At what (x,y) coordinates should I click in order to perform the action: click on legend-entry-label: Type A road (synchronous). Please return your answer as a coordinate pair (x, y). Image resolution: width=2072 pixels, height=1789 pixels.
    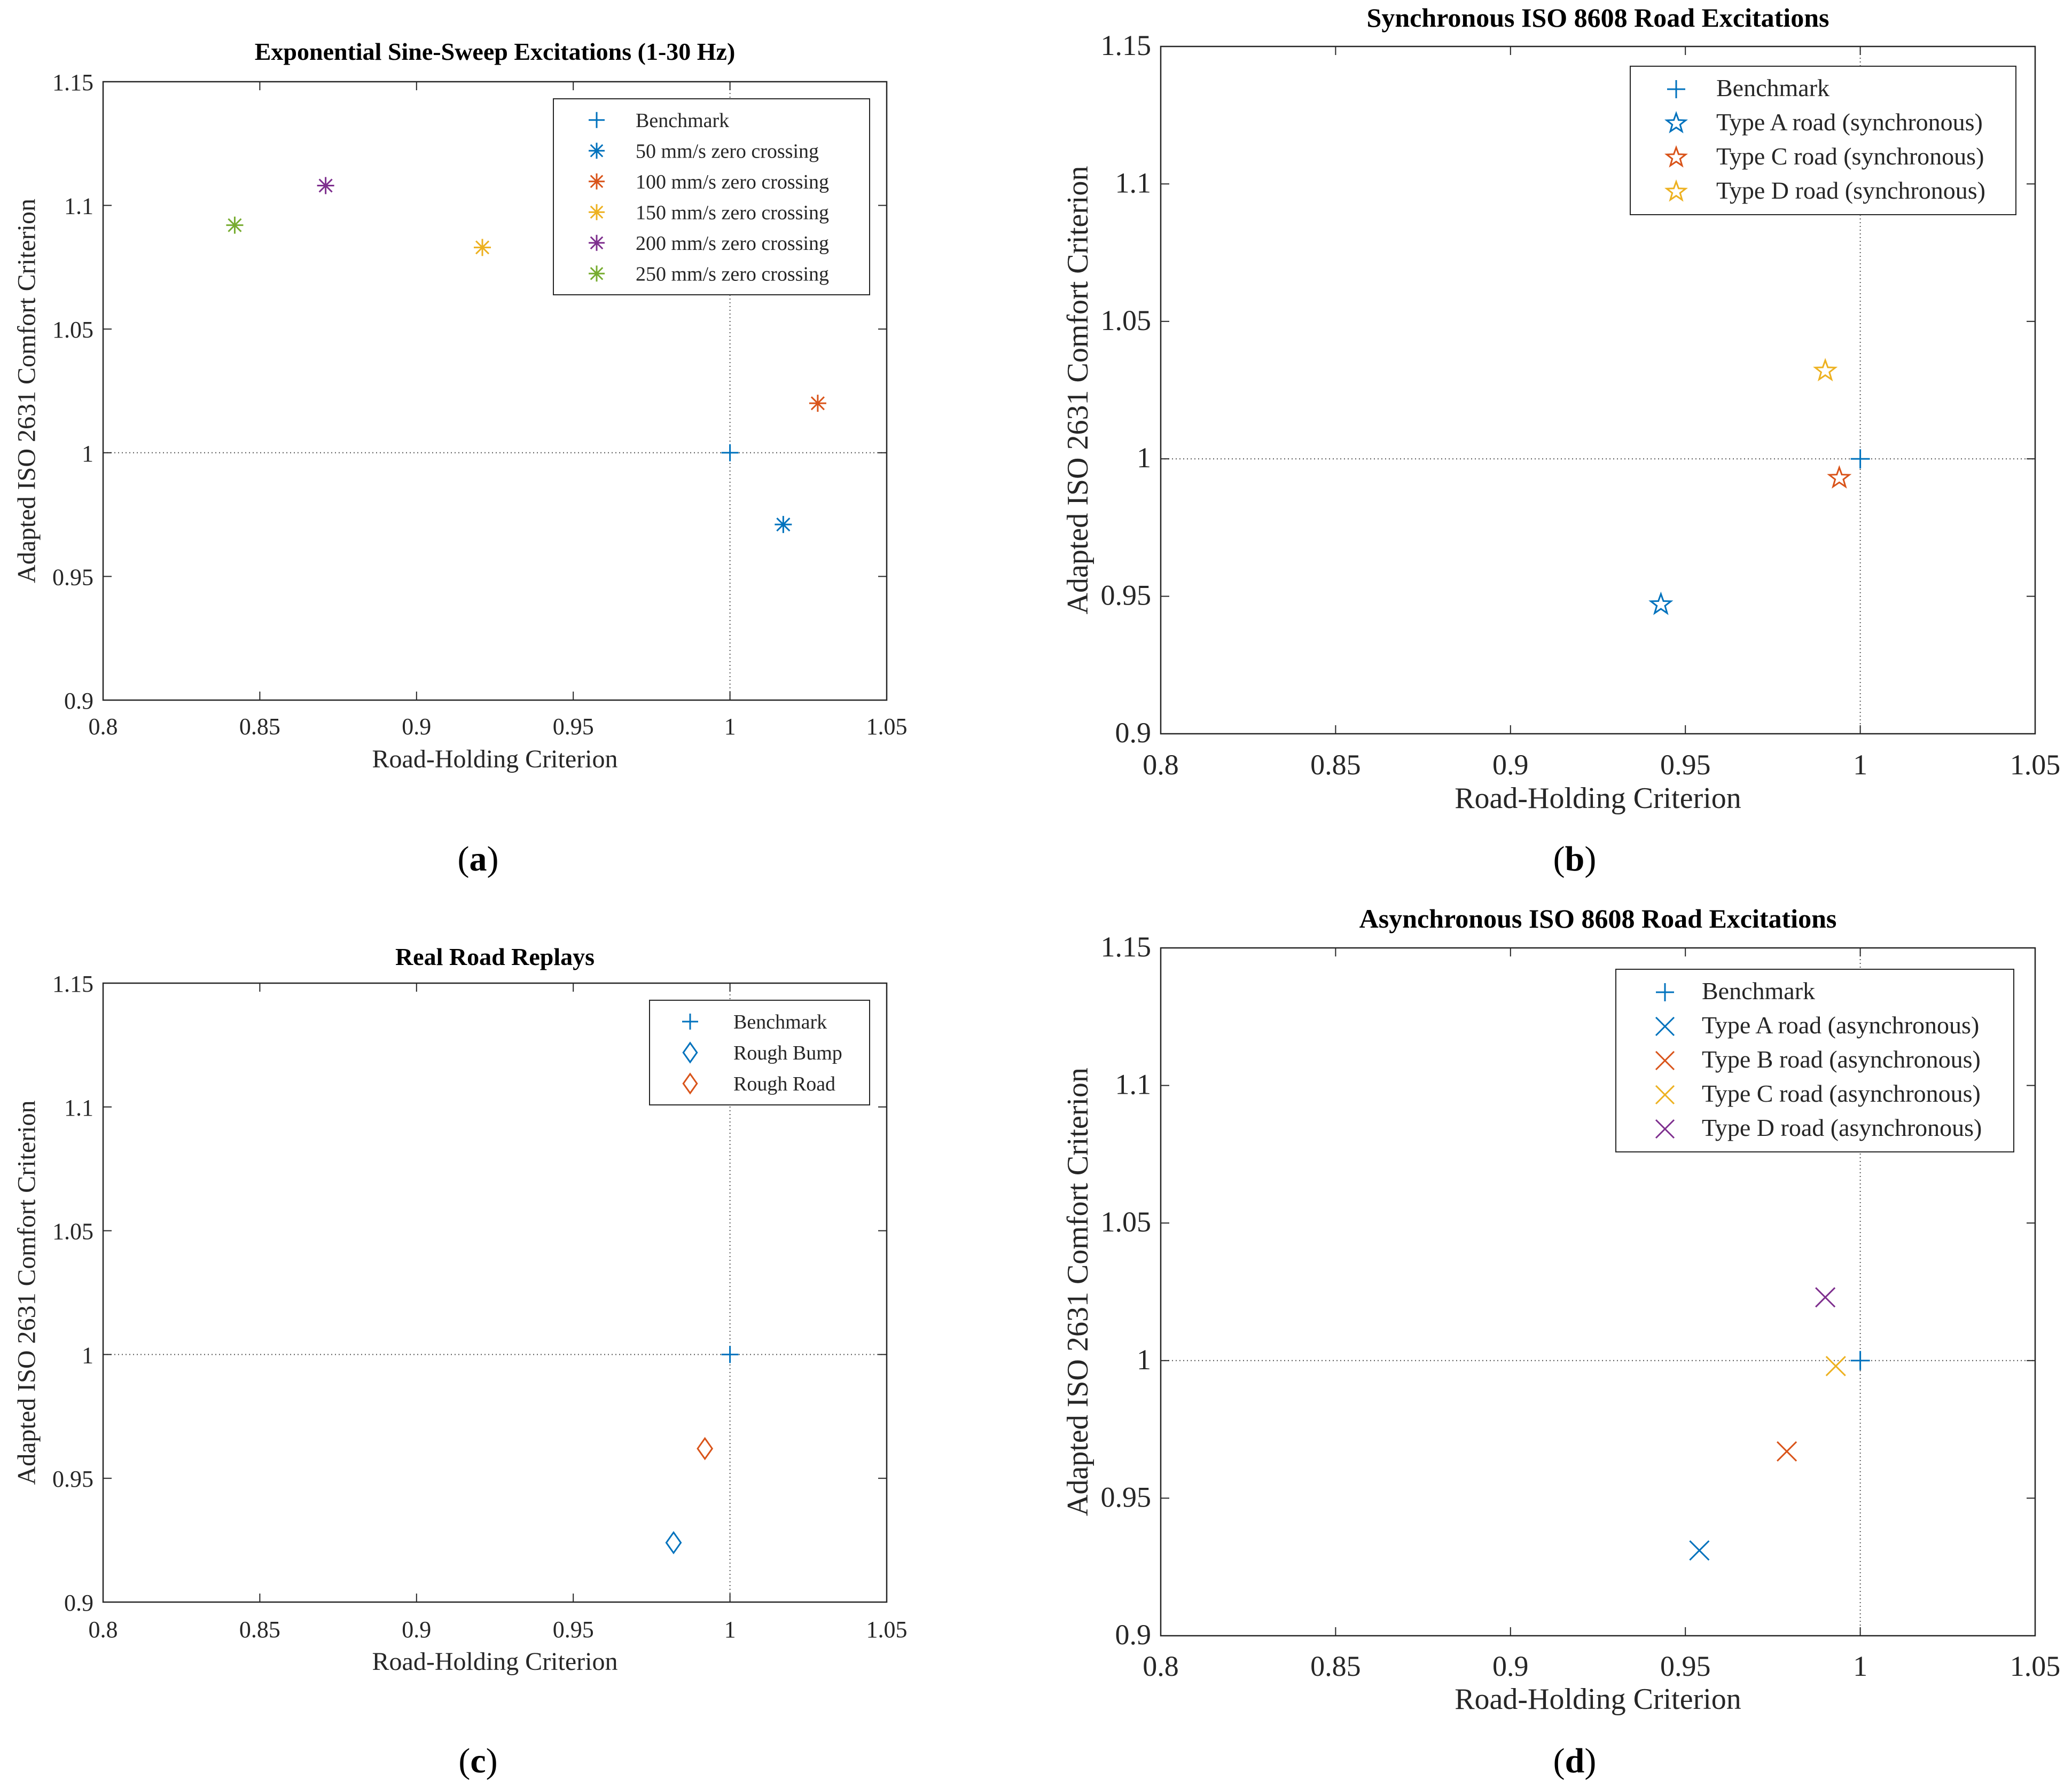
    Looking at the image, I should click on (1849, 122).